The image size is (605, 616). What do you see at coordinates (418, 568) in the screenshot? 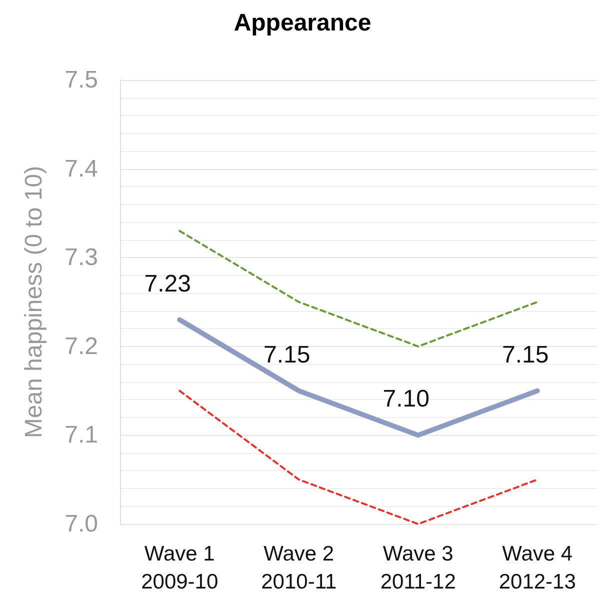
I see `x-tick-label: Wave 3 2011-12` at bounding box center [418, 568].